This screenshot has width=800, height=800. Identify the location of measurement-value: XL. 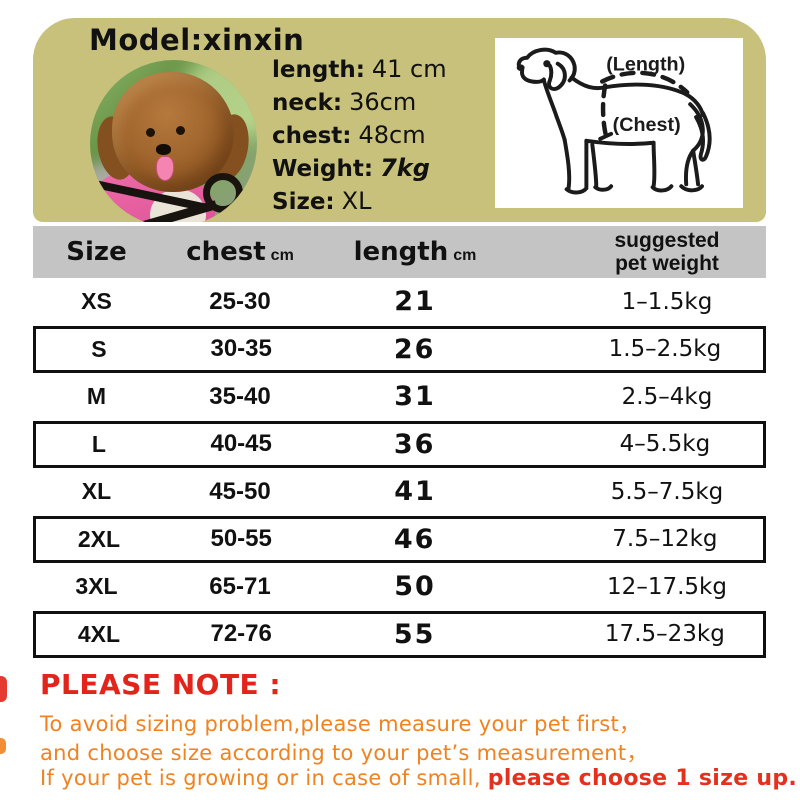
(356, 201).